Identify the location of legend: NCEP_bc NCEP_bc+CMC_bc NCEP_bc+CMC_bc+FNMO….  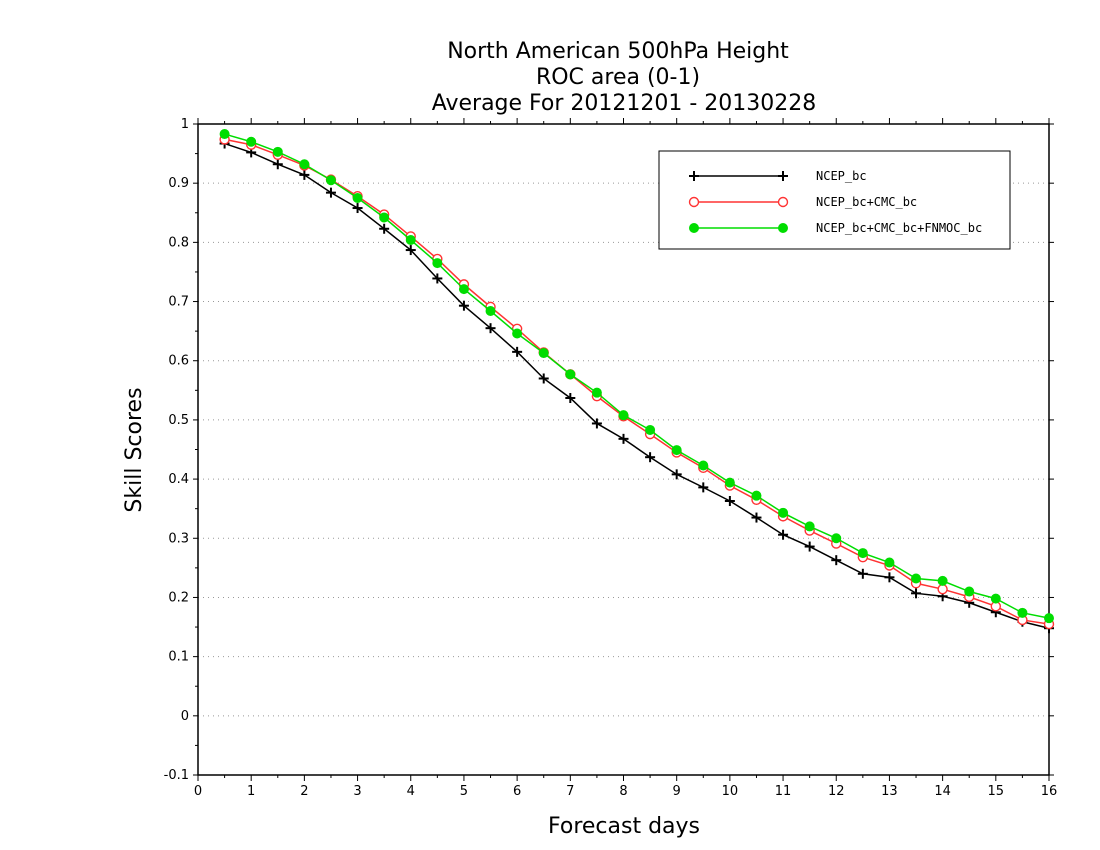
(834, 200).